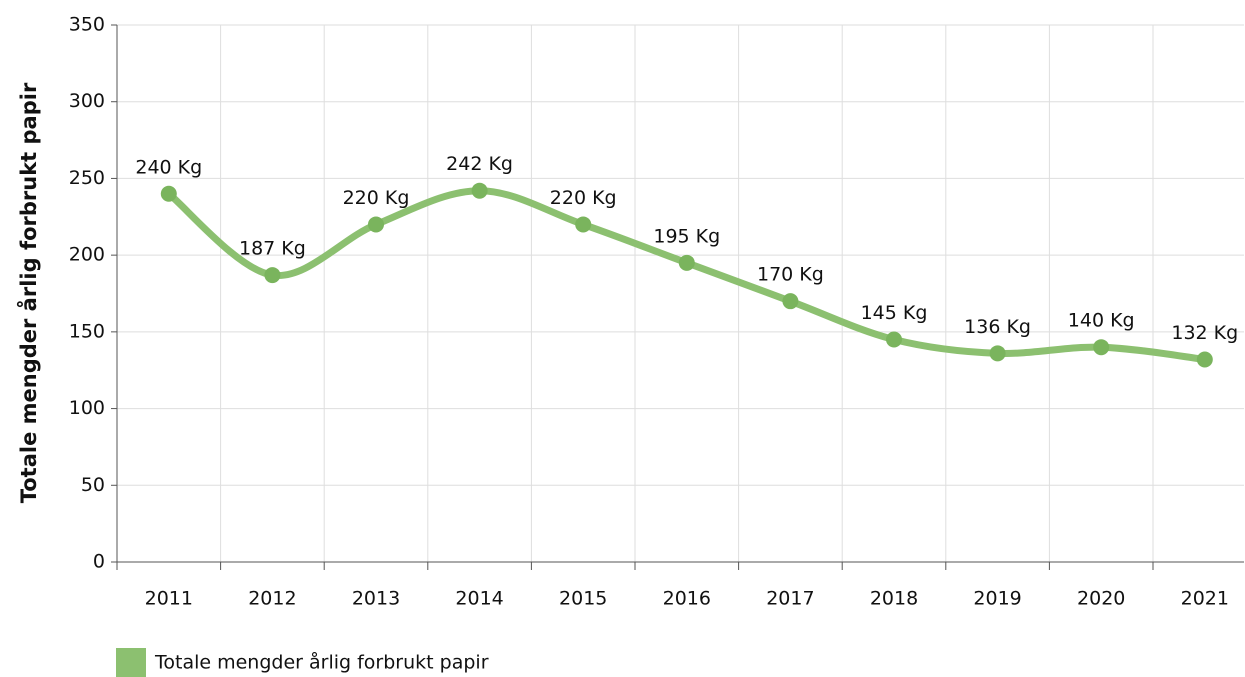 The image size is (1245, 677). I want to click on x-tick-label: 2020, so click(1101, 599).